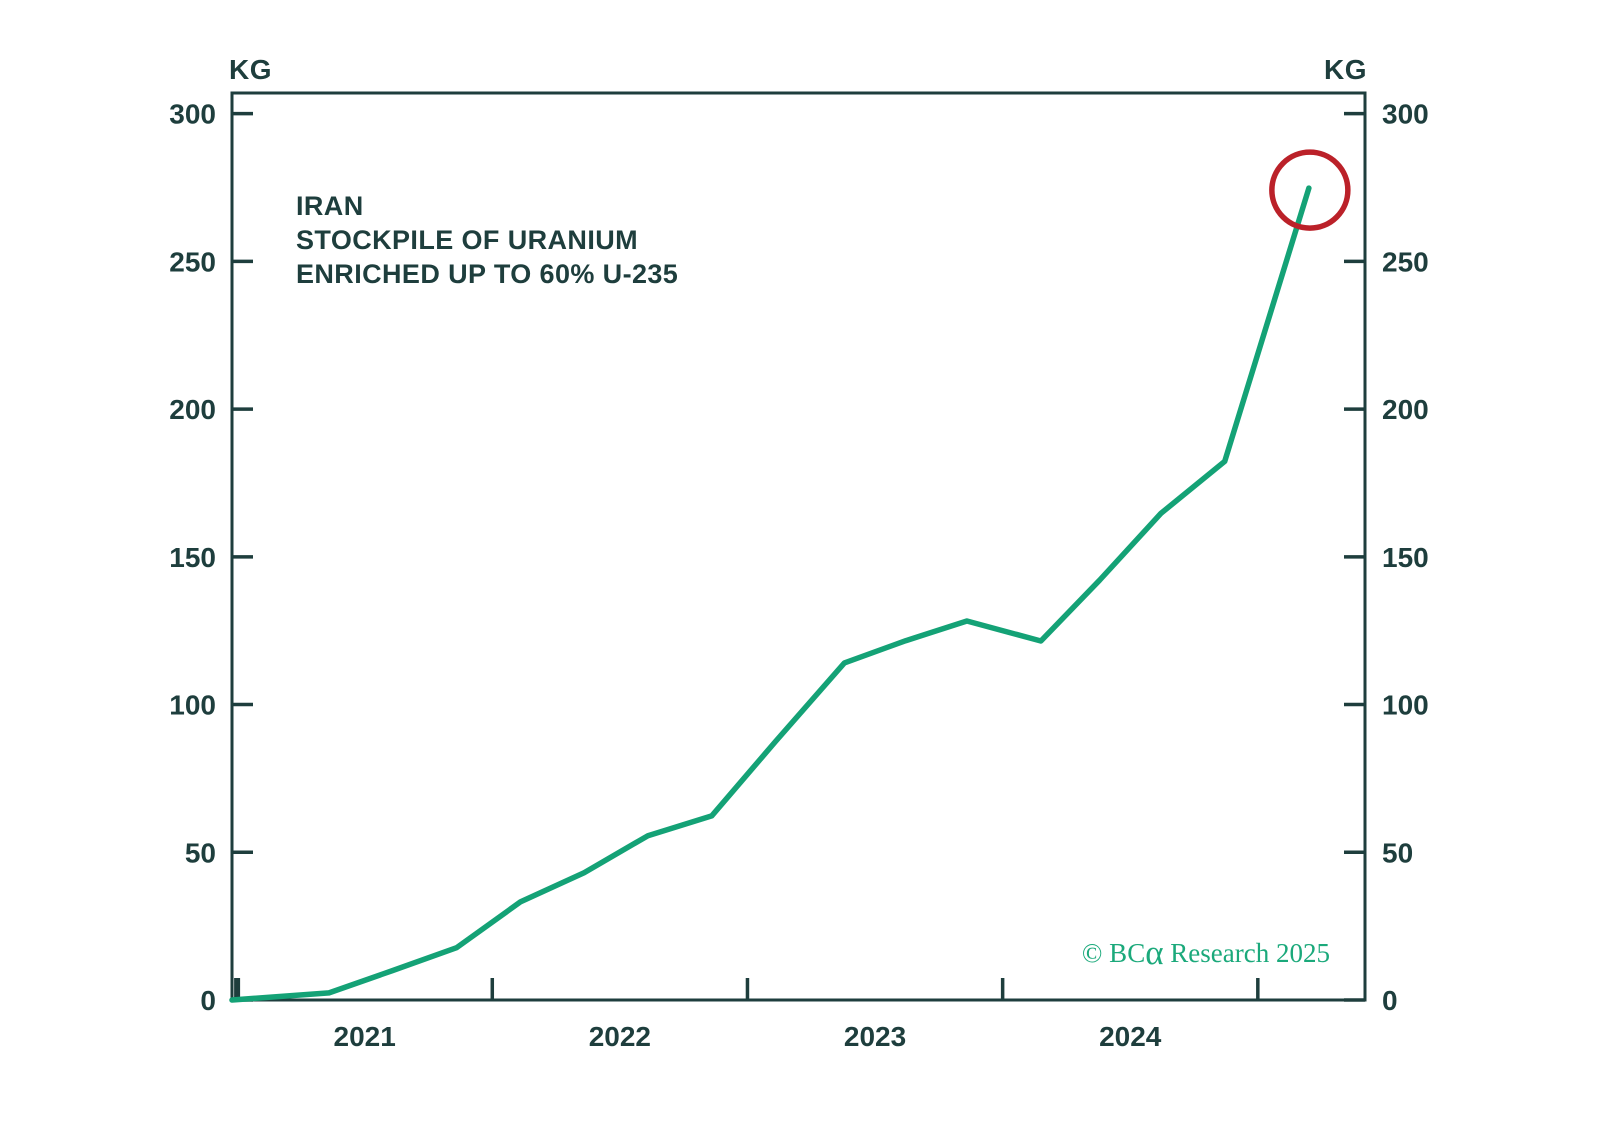 Image resolution: width=1597 pixels, height=1144 pixels. Describe the element at coordinates (192, 114) in the screenshot. I see `y-tick-label-left: 300` at that location.